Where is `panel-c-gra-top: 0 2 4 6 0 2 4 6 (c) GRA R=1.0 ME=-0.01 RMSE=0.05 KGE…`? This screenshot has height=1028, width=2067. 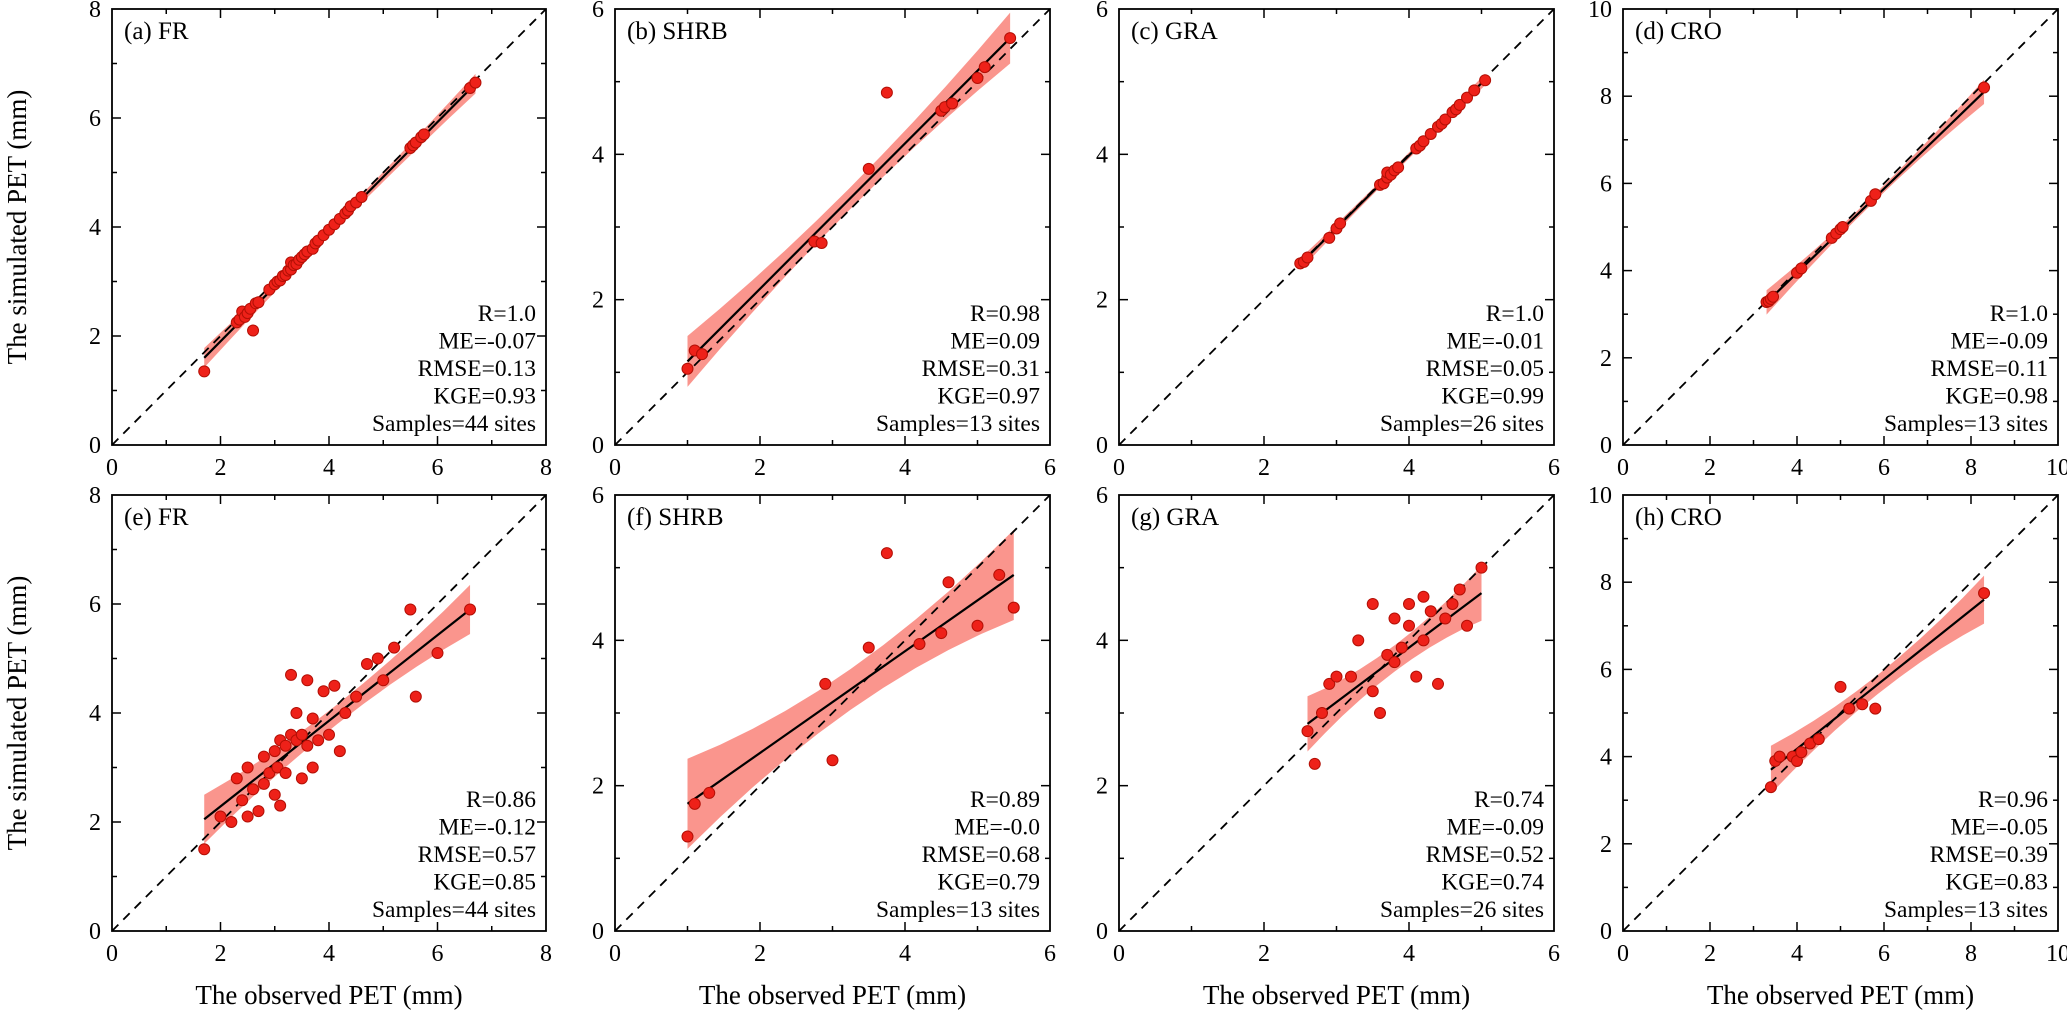
panel-c-gra-top: 0 2 4 6 0 2 4 6 (c) GRA R=1.0 ME=-0.01 RMSE=0.05 KGE… is located at coordinates (1311, 243).